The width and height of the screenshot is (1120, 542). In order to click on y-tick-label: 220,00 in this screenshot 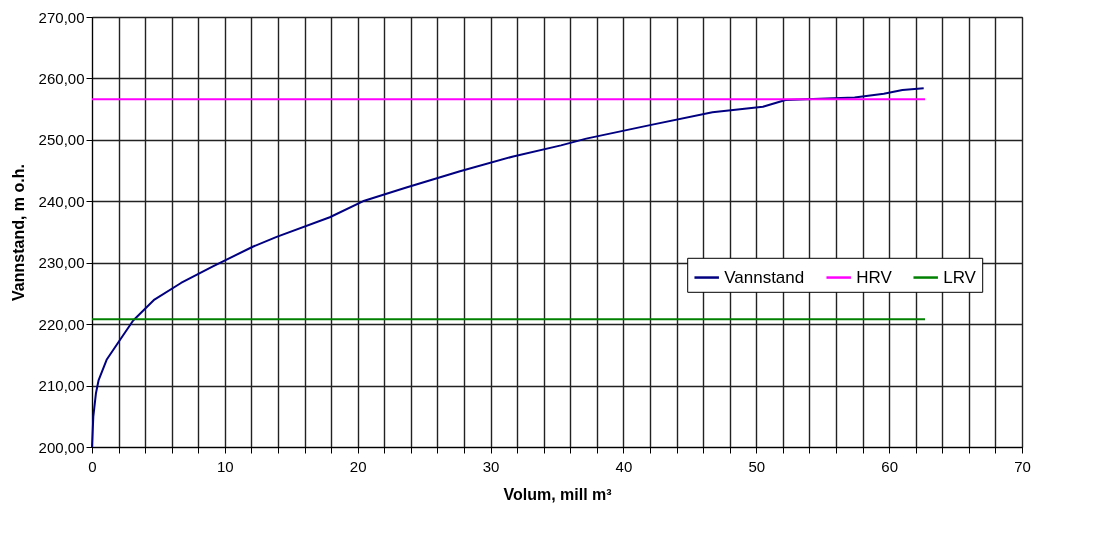, I will do `click(61, 324)`.